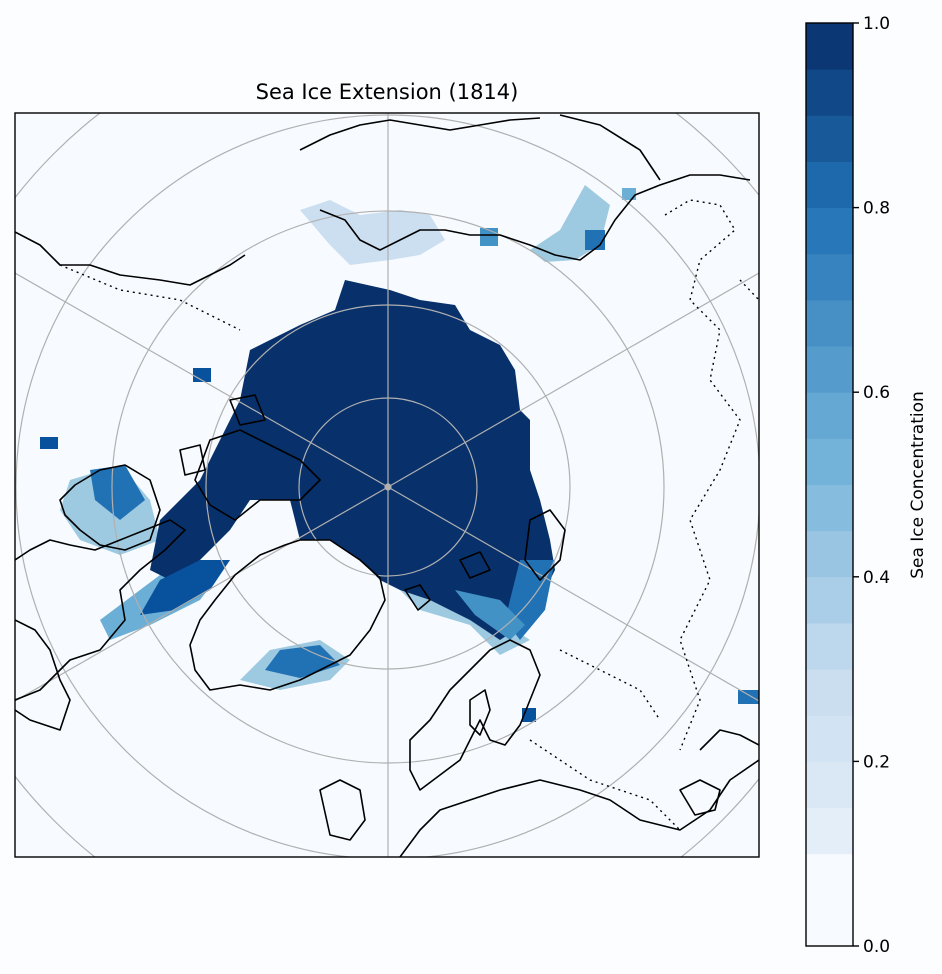 The image size is (942, 974). What do you see at coordinates (876, 393) in the screenshot?
I see `colorbar-tick-label: 0.6` at bounding box center [876, 393].